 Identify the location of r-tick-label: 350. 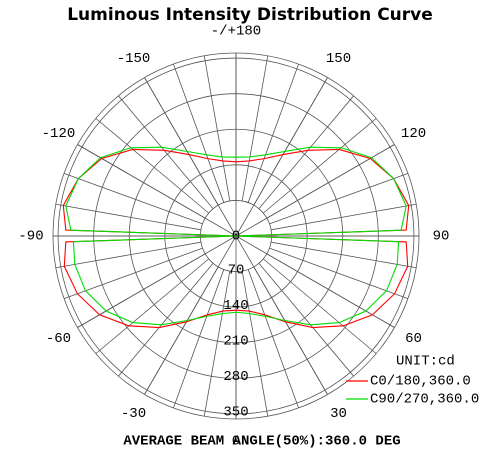
(235, 413).